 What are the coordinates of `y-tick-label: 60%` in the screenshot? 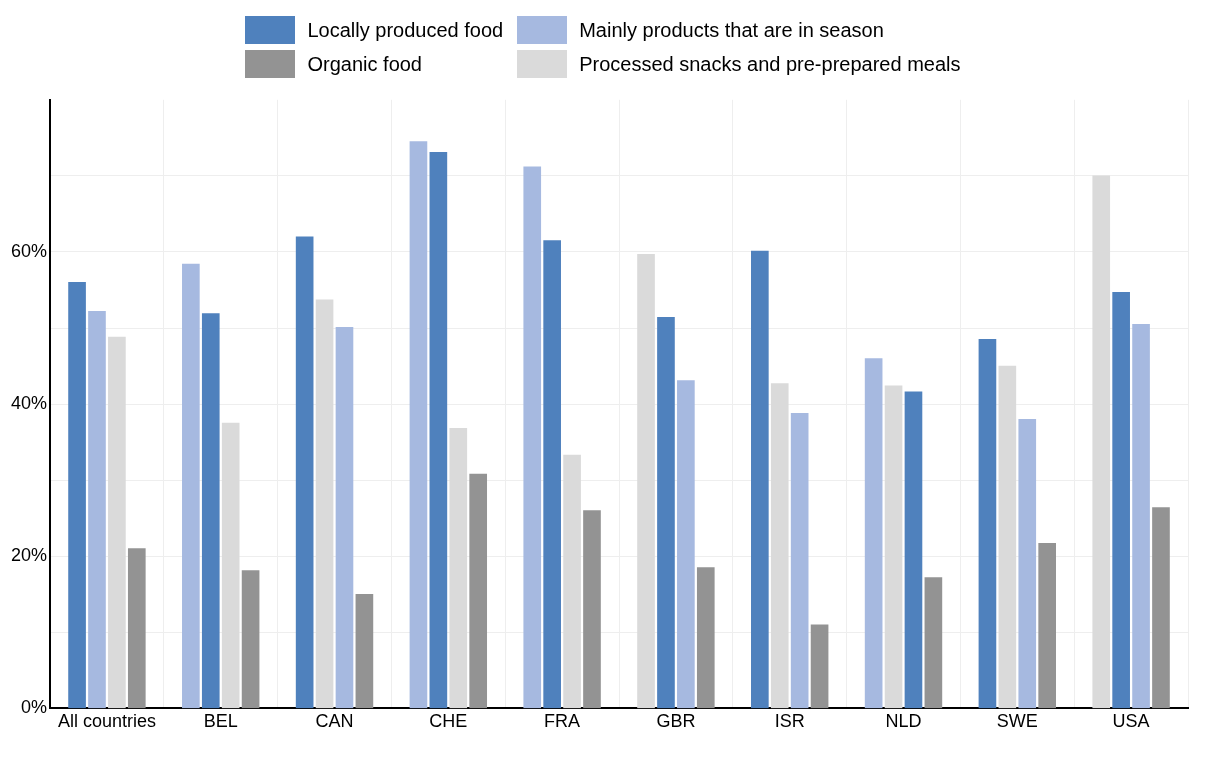 It's located at (29, 250).